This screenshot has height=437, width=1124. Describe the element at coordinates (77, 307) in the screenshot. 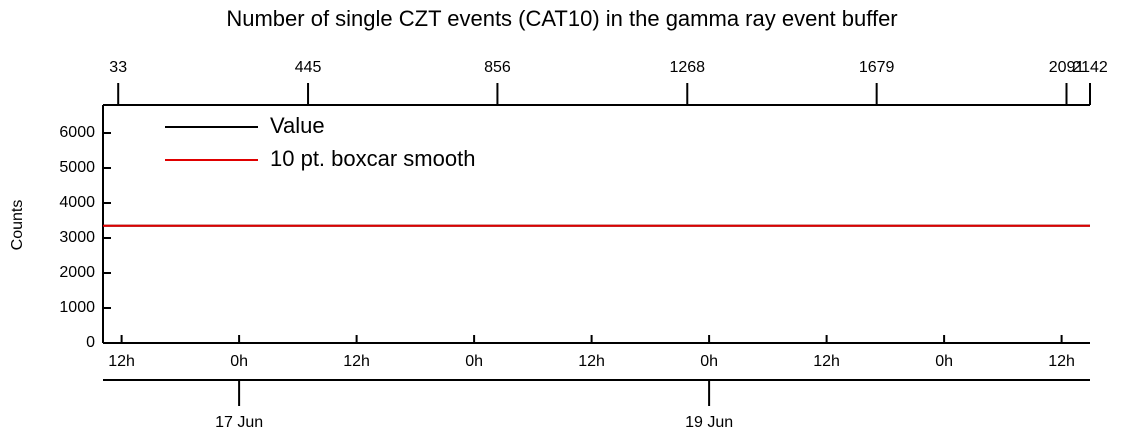

I see `y-tick-label: 1000` at that location.